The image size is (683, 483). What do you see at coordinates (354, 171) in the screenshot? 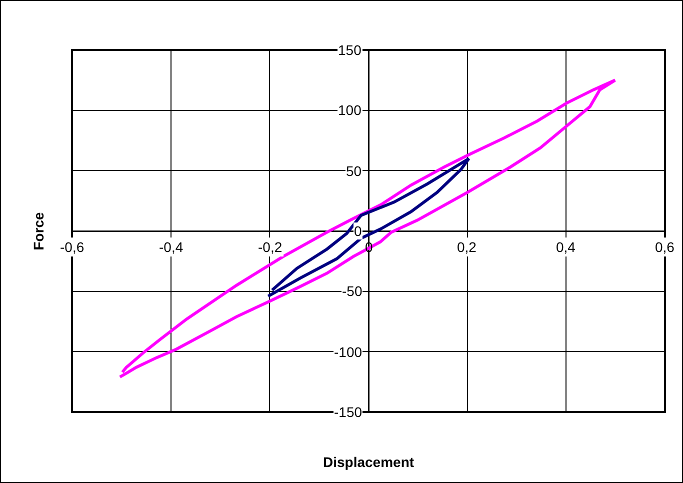
I see `y-tick-label: 50` at bounding box center [354, 171].